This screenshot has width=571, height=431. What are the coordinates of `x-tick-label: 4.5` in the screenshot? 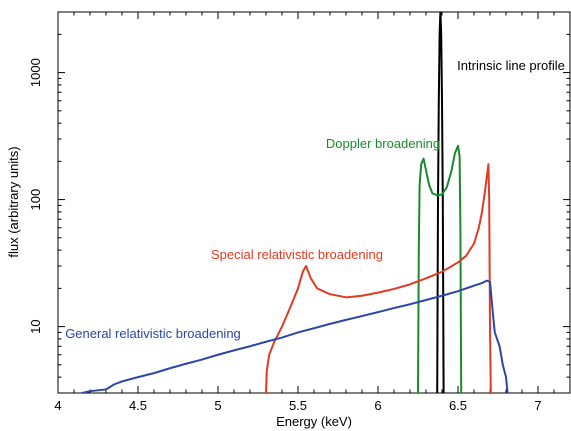 It's located at (138, 405).